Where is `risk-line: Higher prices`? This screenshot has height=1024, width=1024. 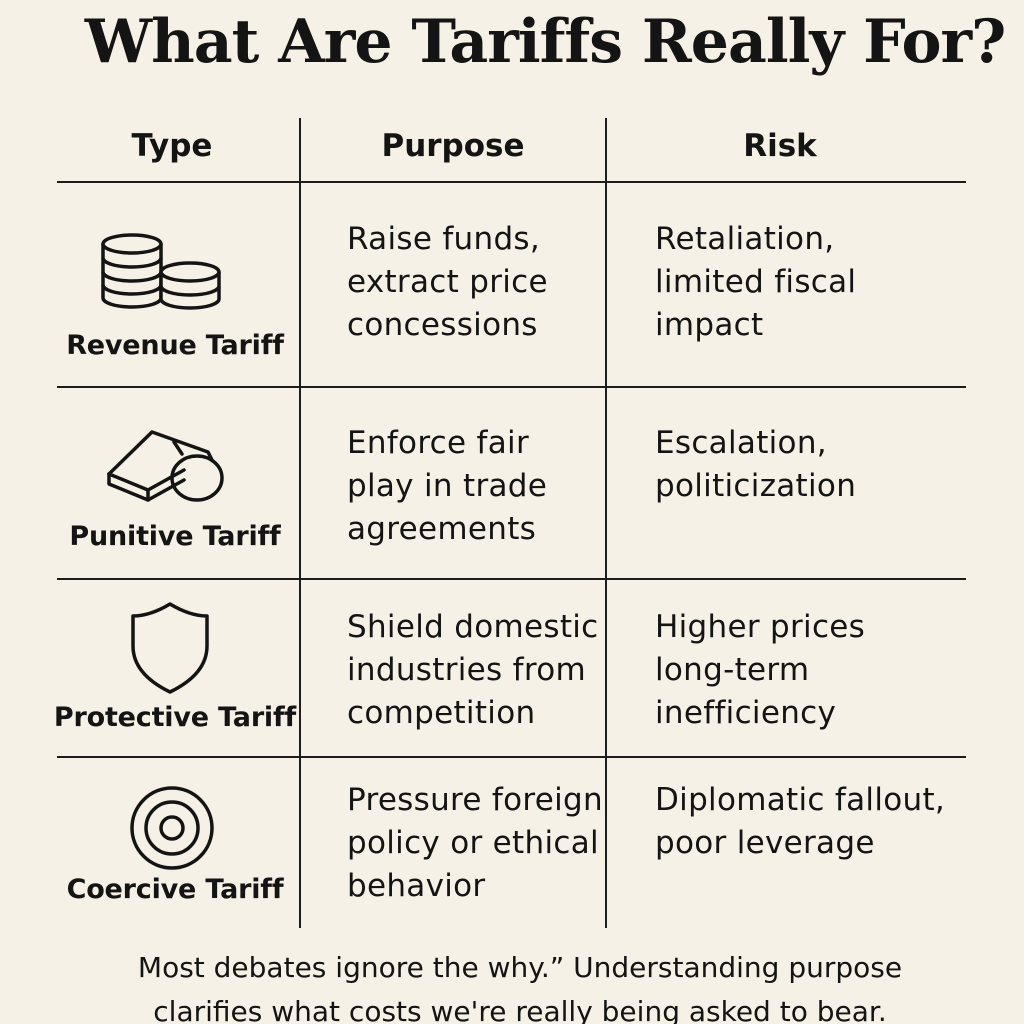 risk-line: Higher prices is located at coordinates (760, 627).